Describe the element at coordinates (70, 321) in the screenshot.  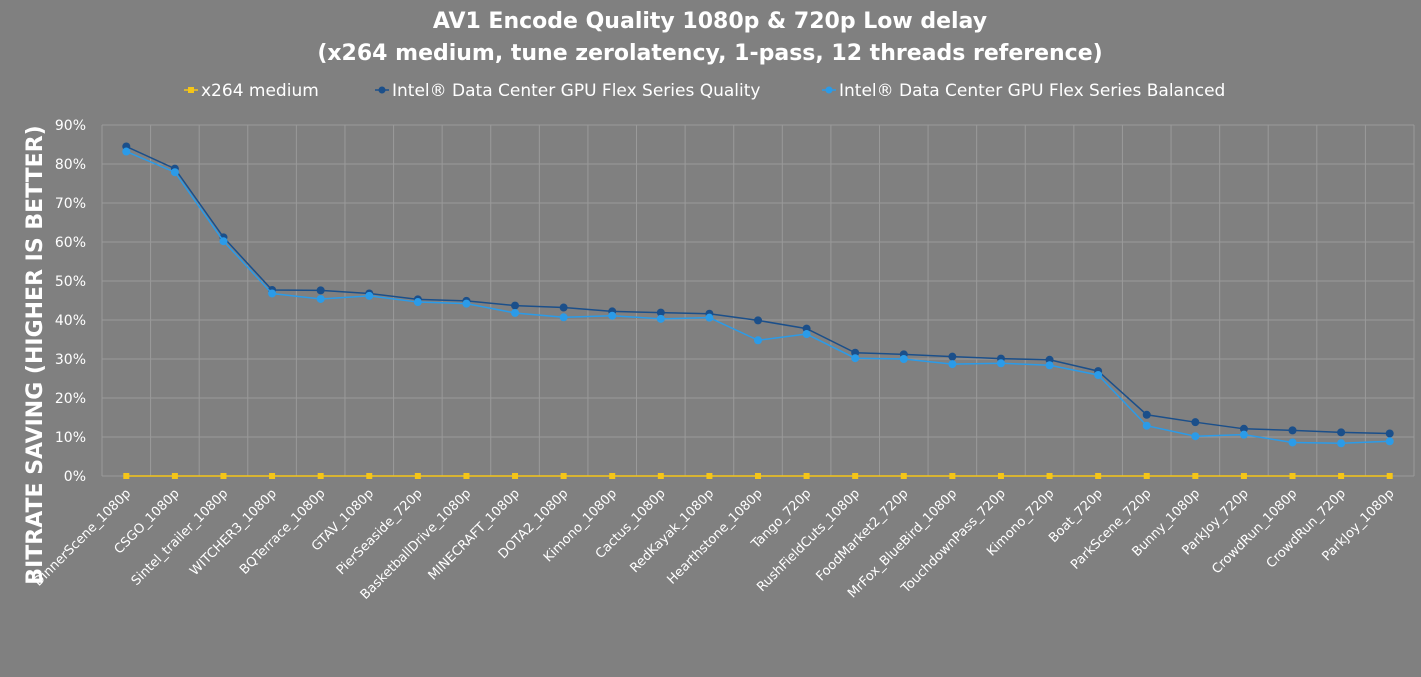
I see `y-tick-label: 40%` at that location.